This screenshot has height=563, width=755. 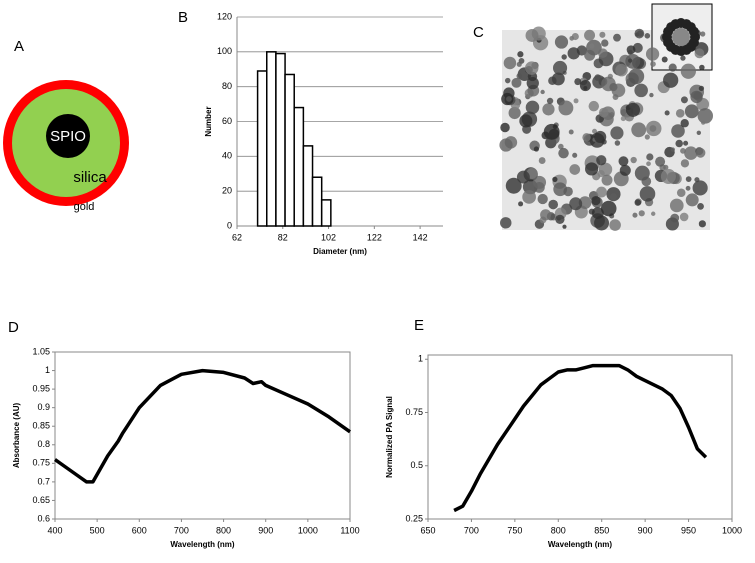 What do you see at coordinates (202, 426) in the screenshot?
I see `data-line` at bounding box center [202, 426].